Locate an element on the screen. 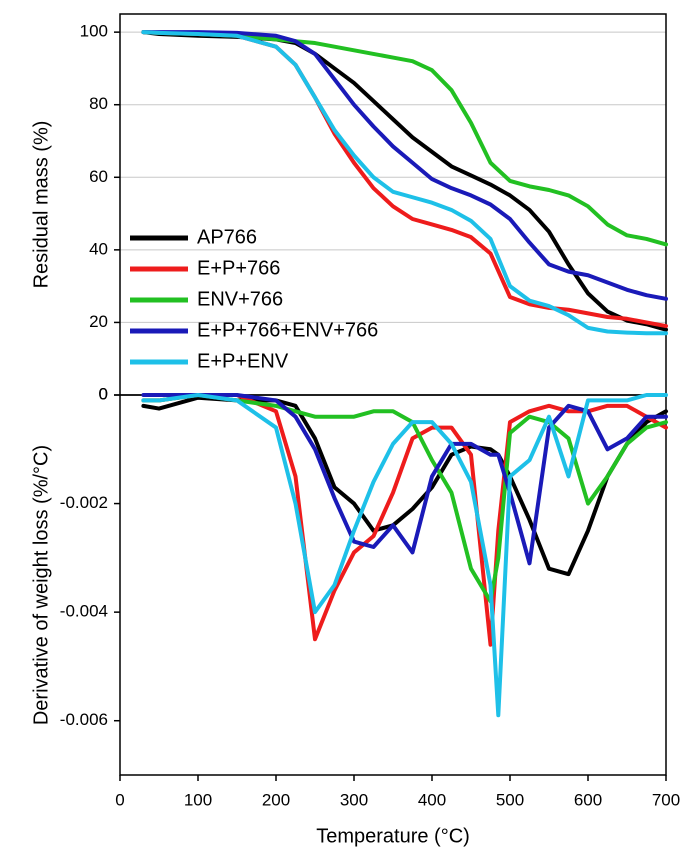 The height and width of the screenshot is (853, 686). y-tick-label: 100 is located at coordinates (94, 31).